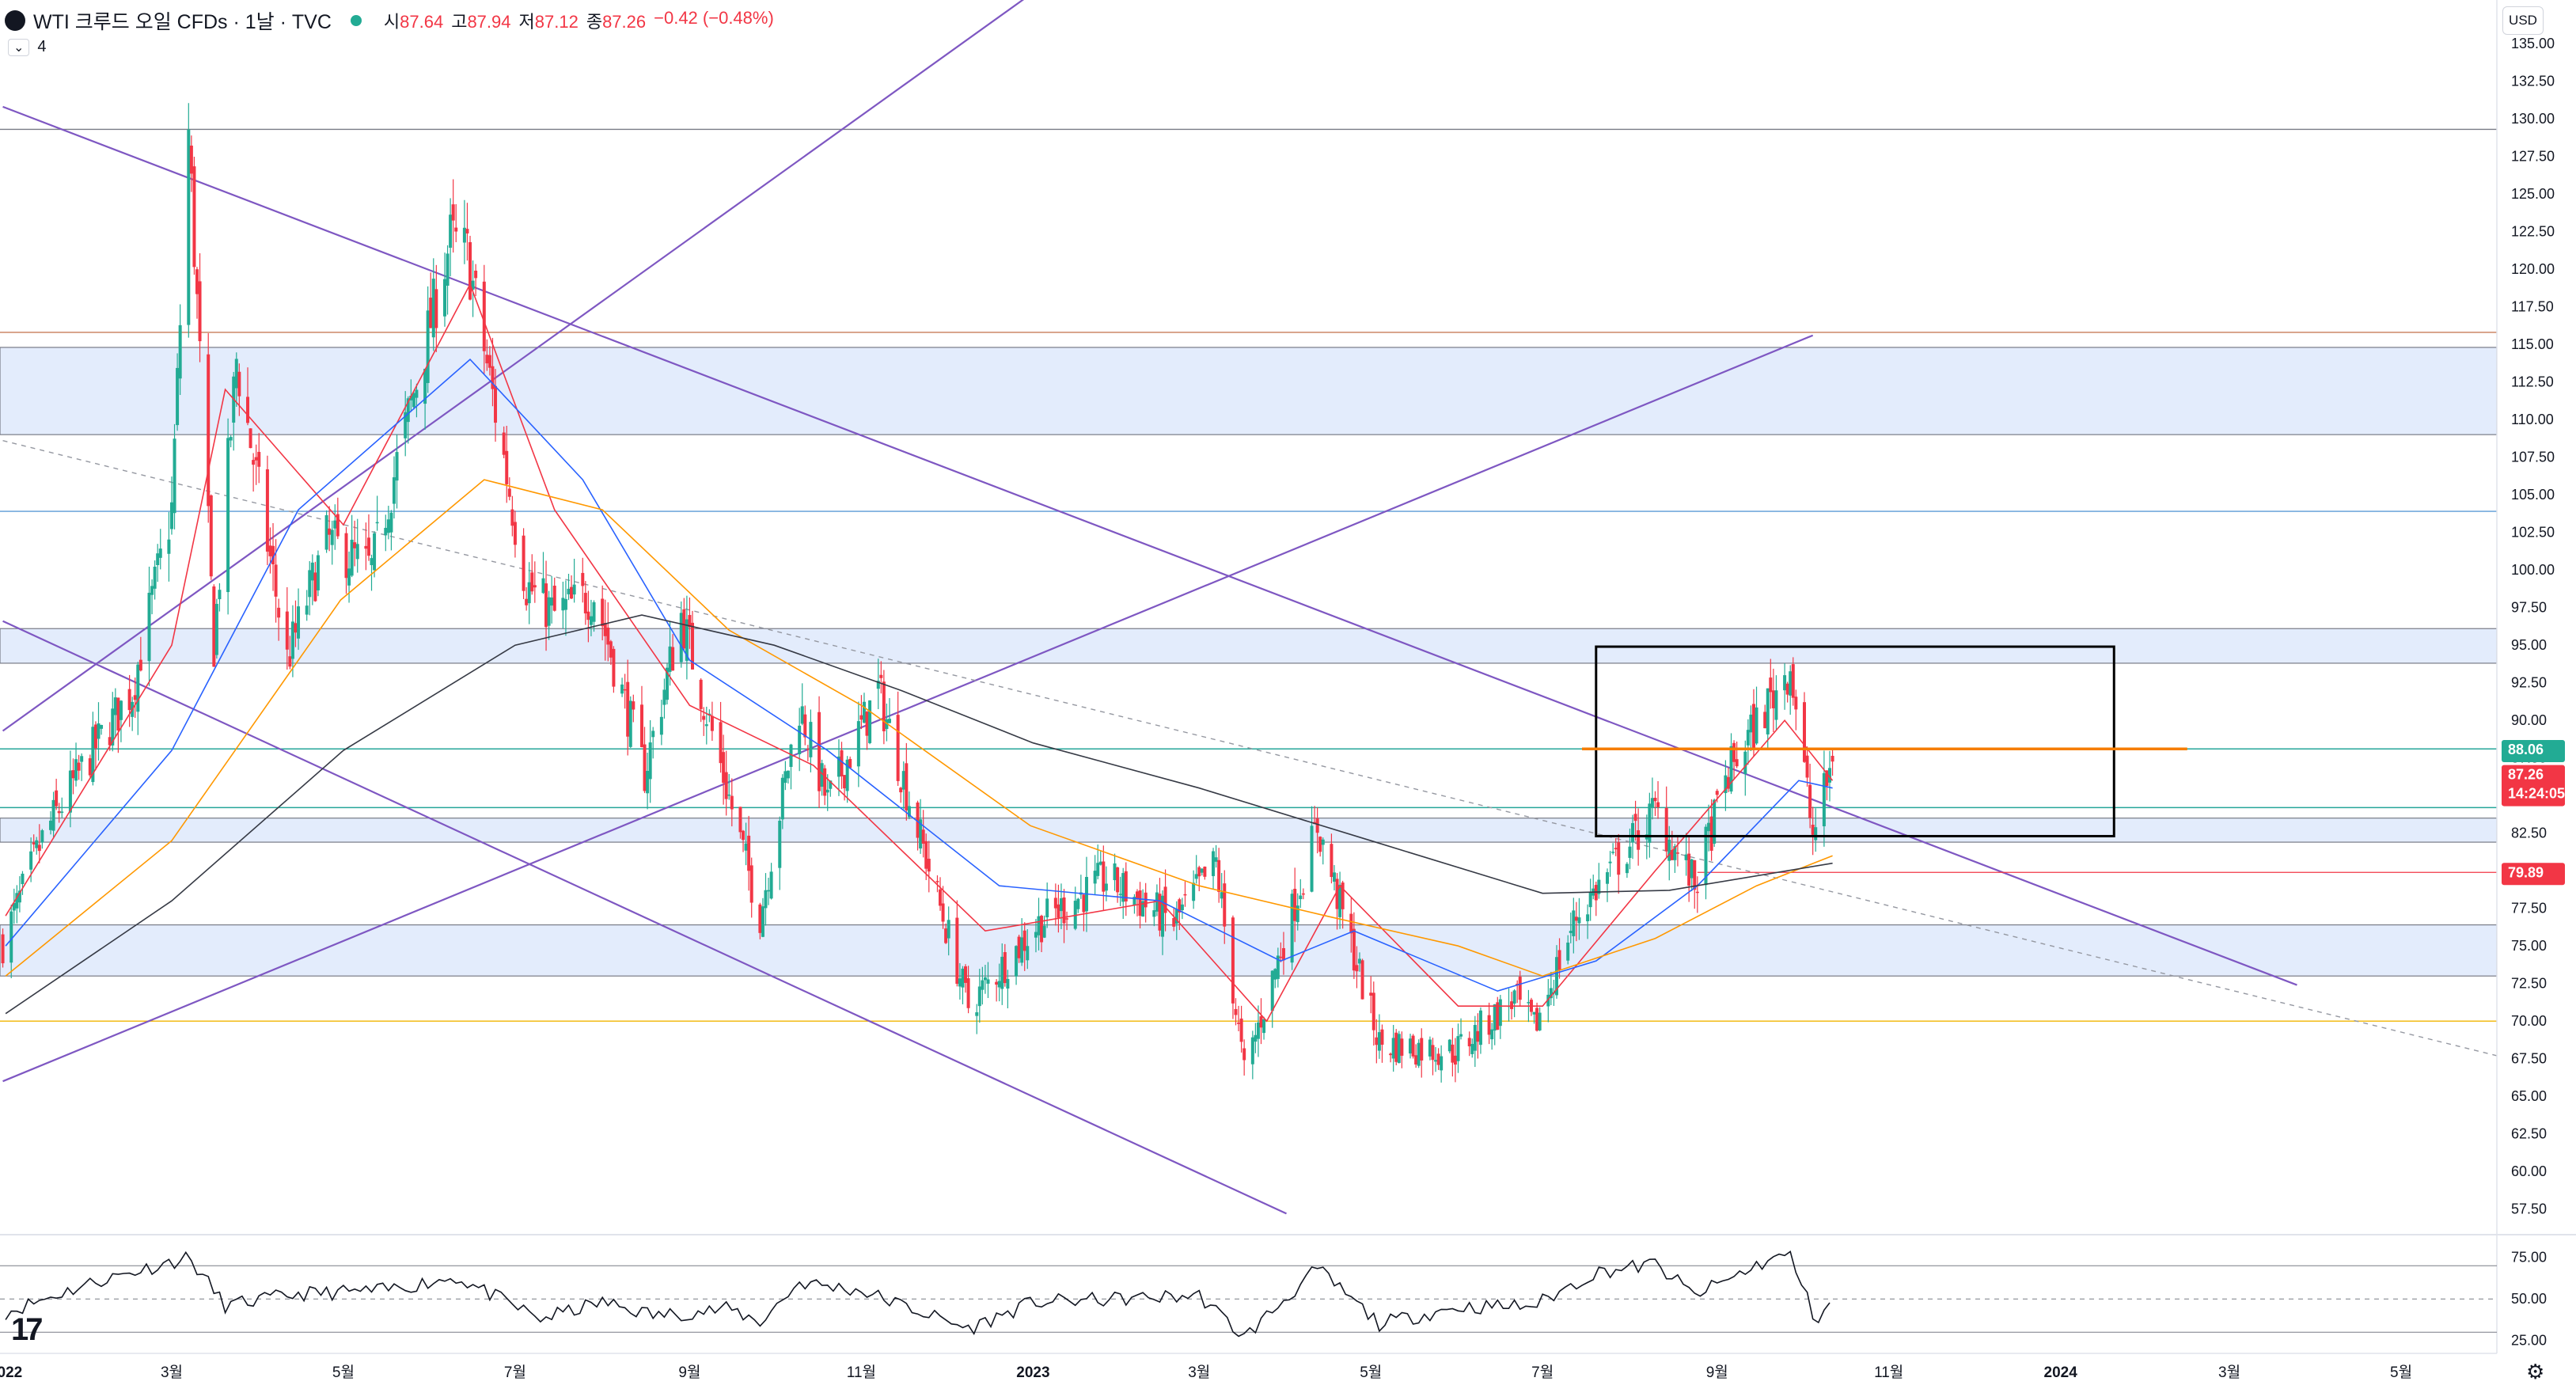 This screenshot has width=2576, height=1389. I want to click on live-status-icon, so click(356, 20).